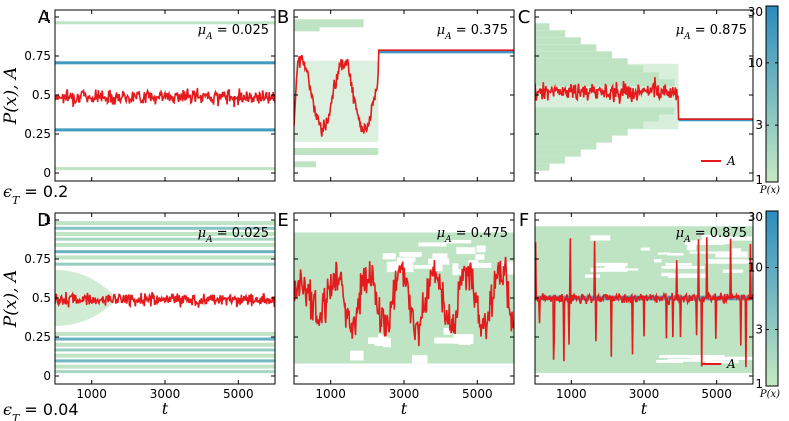 The image size is (789, 421). What do you see at coordinates (404, 93) in the screenshot?
I see `series-A-B` at bounding box center [404, 93].